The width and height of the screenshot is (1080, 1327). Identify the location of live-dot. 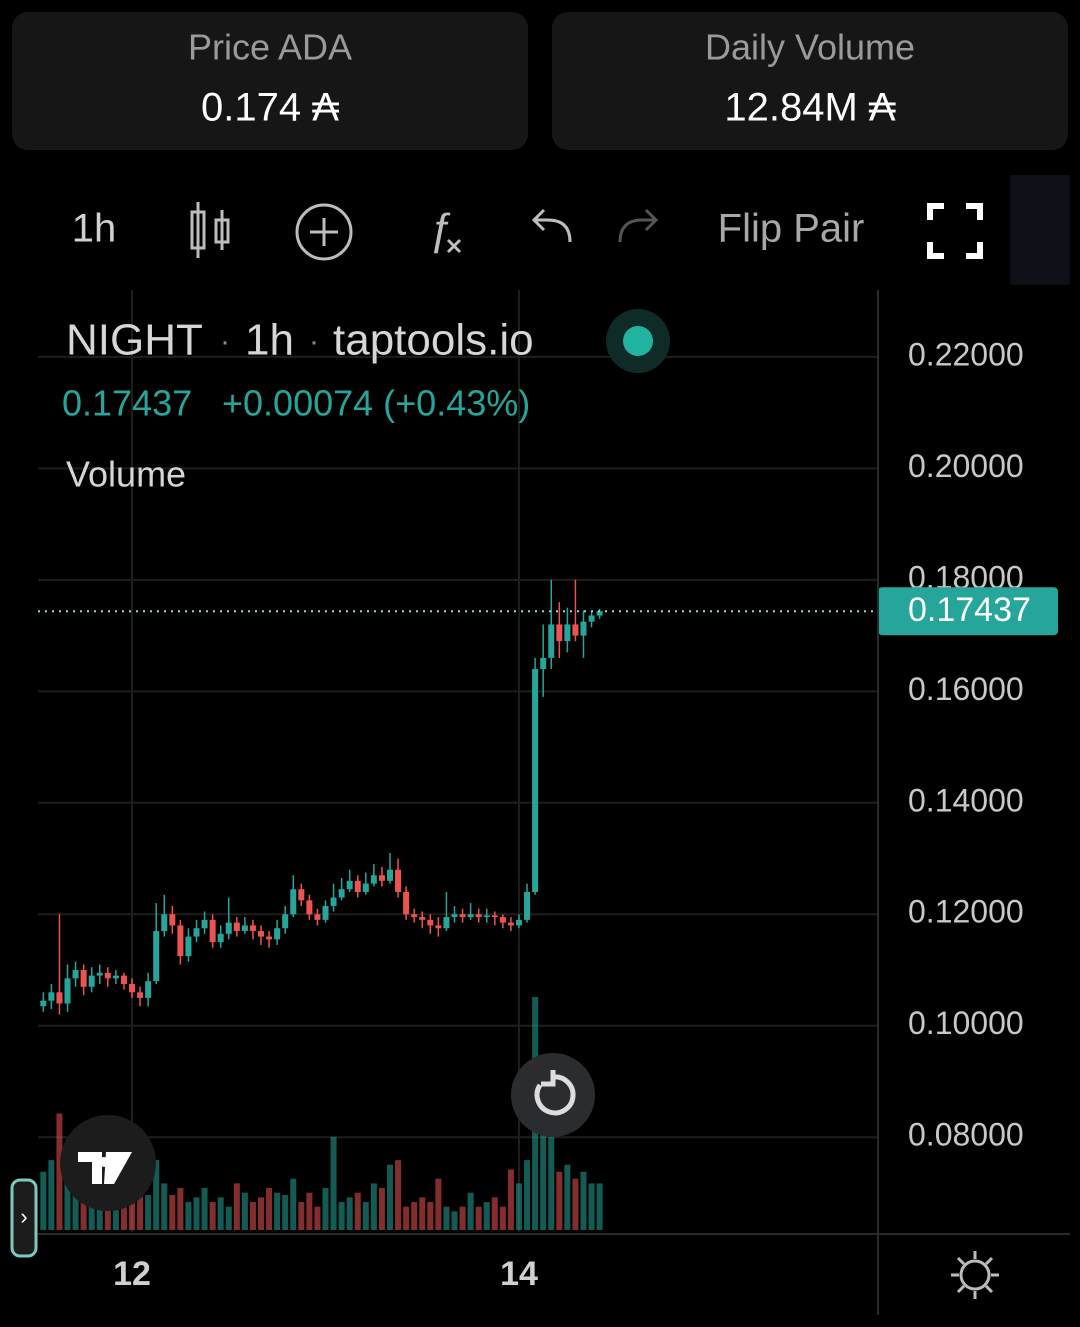
(638, 341).